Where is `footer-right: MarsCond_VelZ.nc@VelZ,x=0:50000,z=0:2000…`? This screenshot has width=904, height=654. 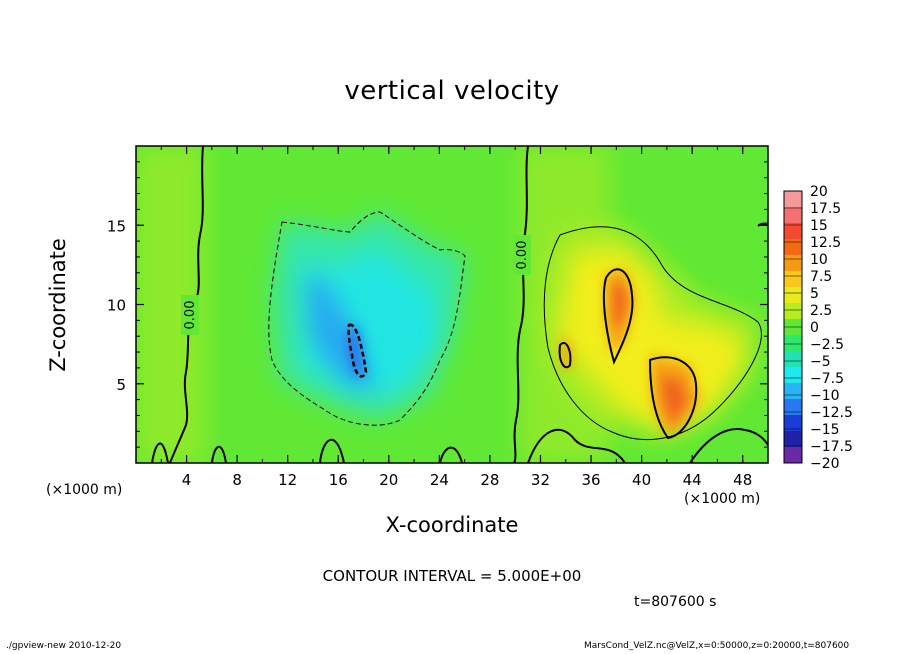 footer-right: MarsCond_VelZ.nc@VelZ,x=0:50000,z=0:2000… is located at coordinates (717, 646).